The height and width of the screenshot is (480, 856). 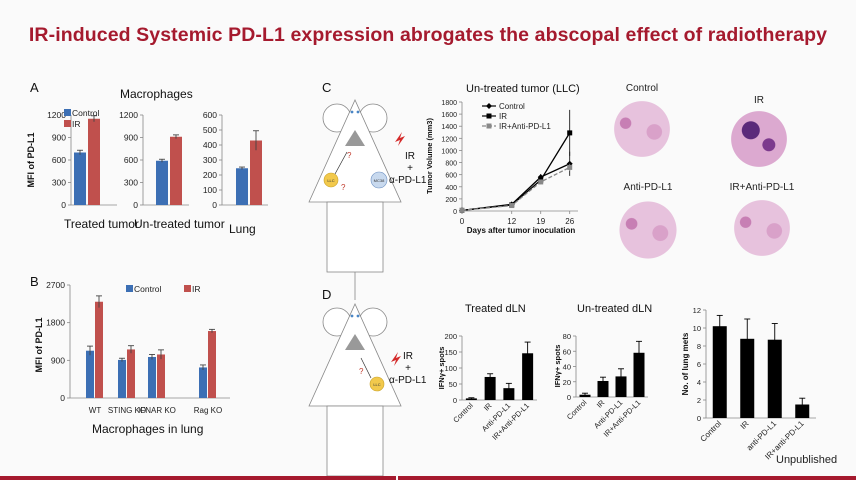 What do you see at coordinates (129, 288) in the screenshot?
I see `b-legend-swatch-control` at bounding box center [129, 288].